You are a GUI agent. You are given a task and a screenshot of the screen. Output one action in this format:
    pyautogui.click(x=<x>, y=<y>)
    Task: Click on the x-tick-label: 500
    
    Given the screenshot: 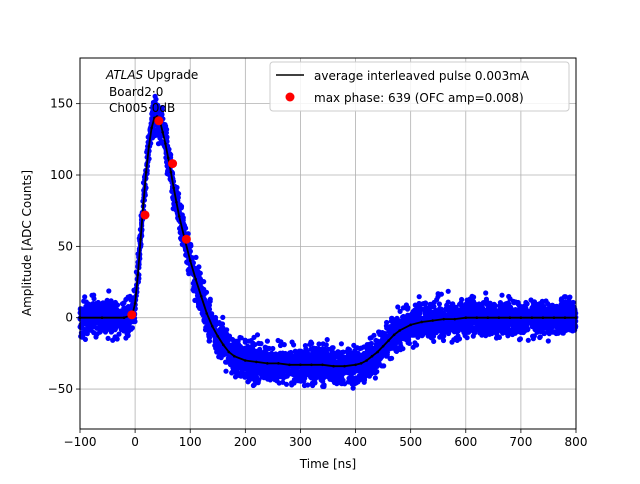 What is the action you would take?
    pyautogui.click(x=410, y=442)
    